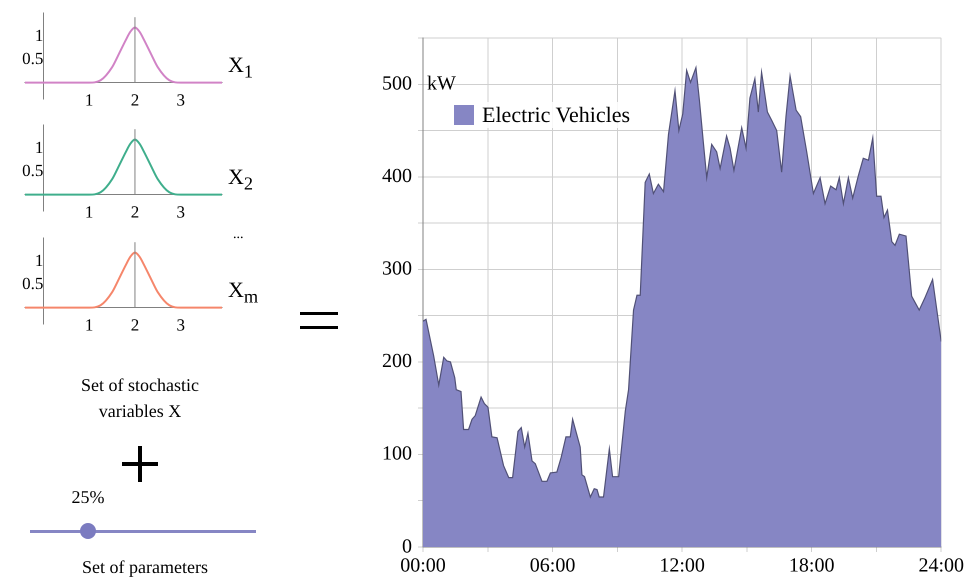  Describe the element at coordinates (397, 269) in the screenshot. I see `y-tick-label: 300` at that location.